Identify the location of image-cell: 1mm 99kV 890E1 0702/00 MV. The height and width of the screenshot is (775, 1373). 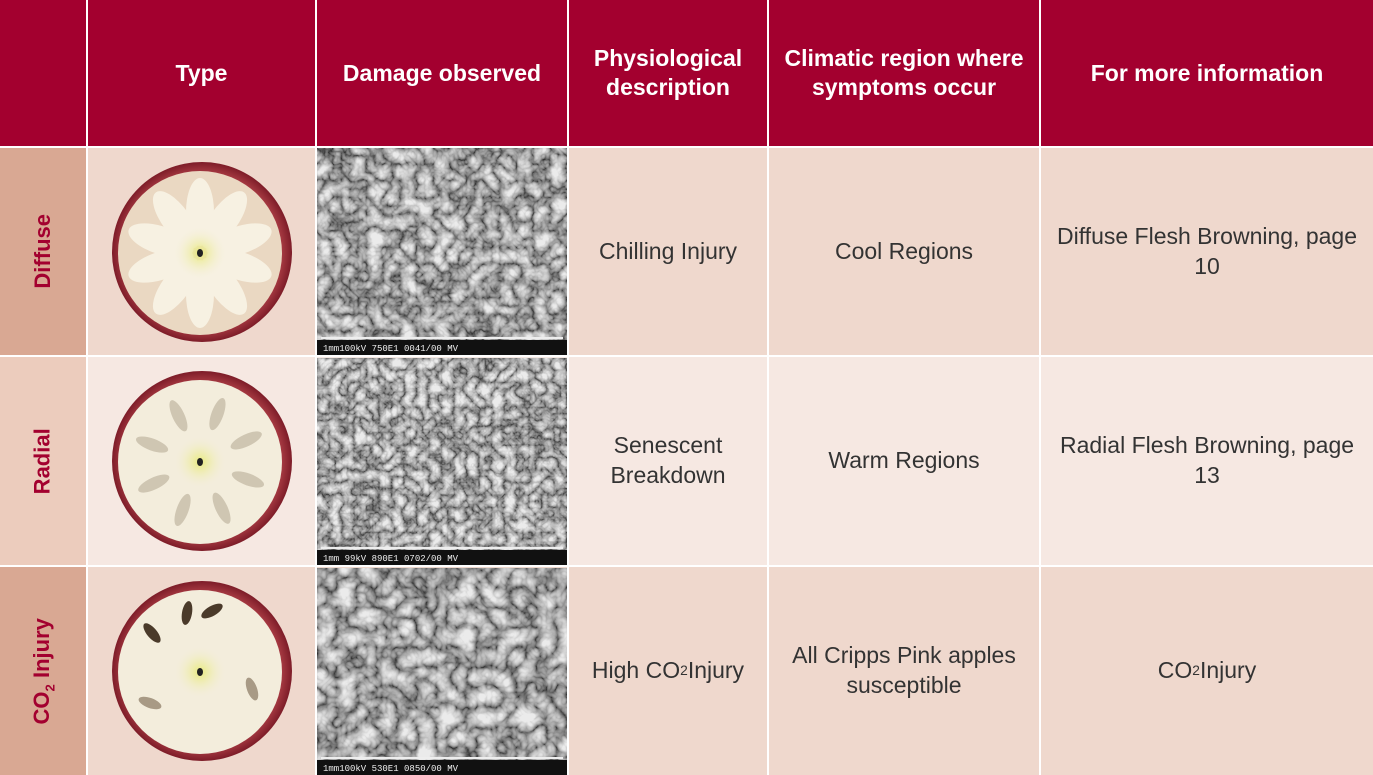
(442, 461).